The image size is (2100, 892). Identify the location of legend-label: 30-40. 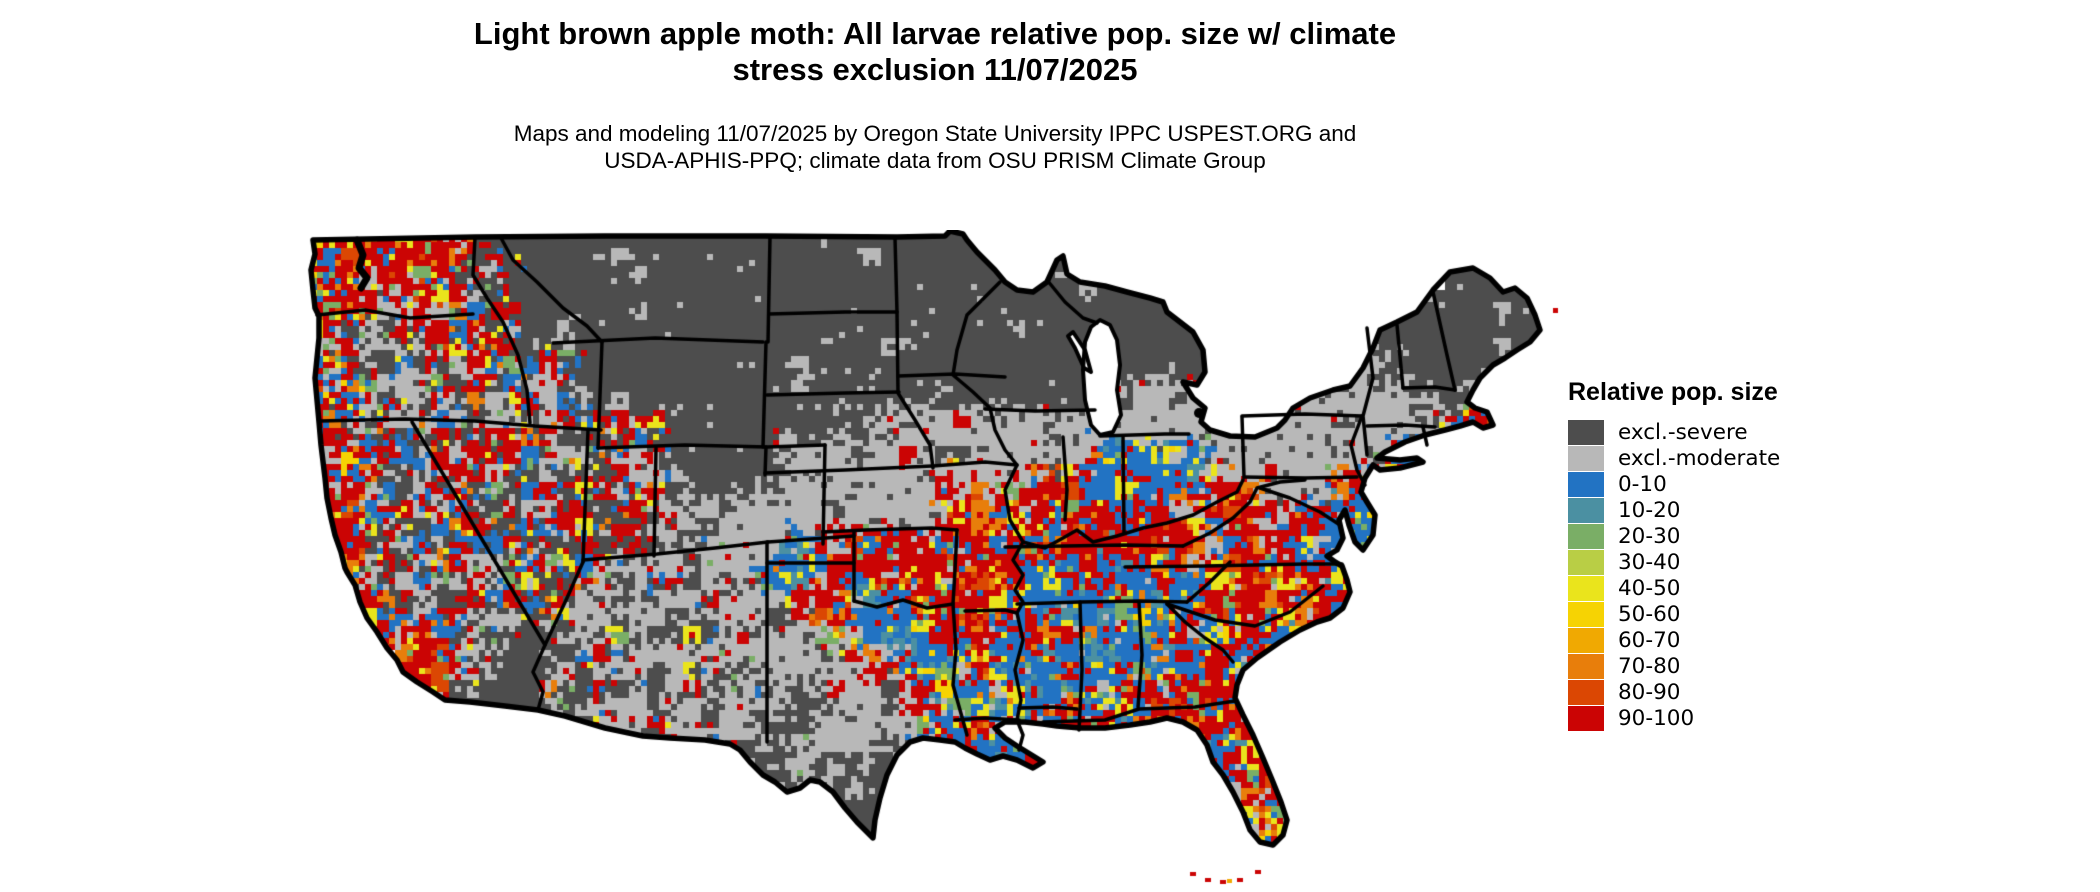
(1649, 562).